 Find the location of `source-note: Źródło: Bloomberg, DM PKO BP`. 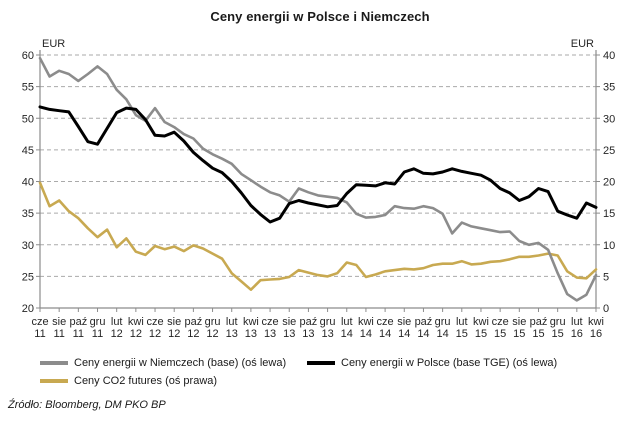

source-note: Źródło: Bloomberg, DM PKO BP is located at coordinates (87, 405).